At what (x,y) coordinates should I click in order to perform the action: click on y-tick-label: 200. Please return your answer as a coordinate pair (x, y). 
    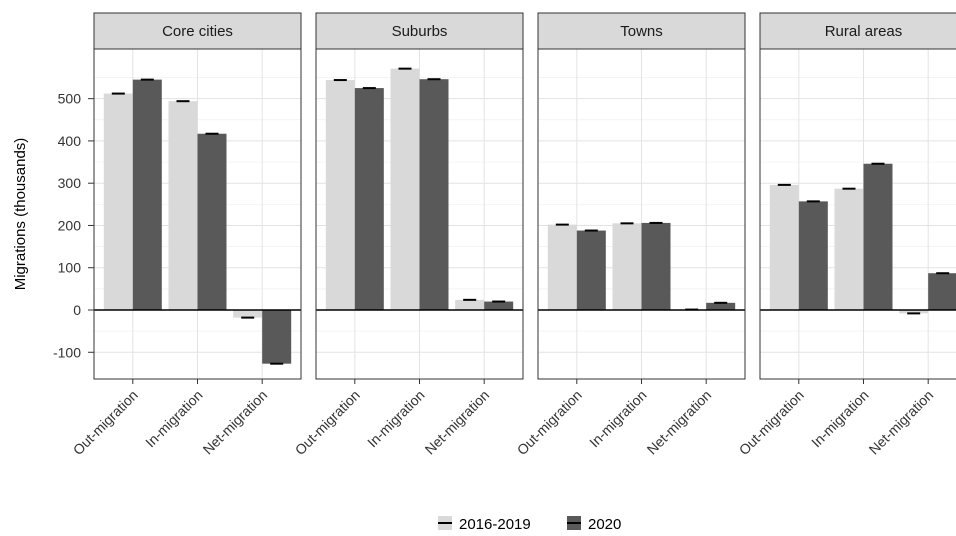
    Looking at the image, I should click on (70, 225).